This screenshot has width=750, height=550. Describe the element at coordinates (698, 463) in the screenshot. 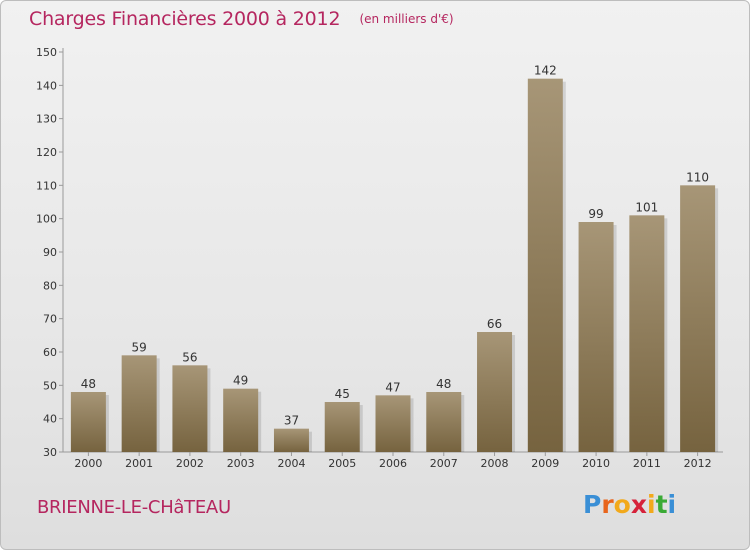

I see `x-tick-label: 2012` at that location.